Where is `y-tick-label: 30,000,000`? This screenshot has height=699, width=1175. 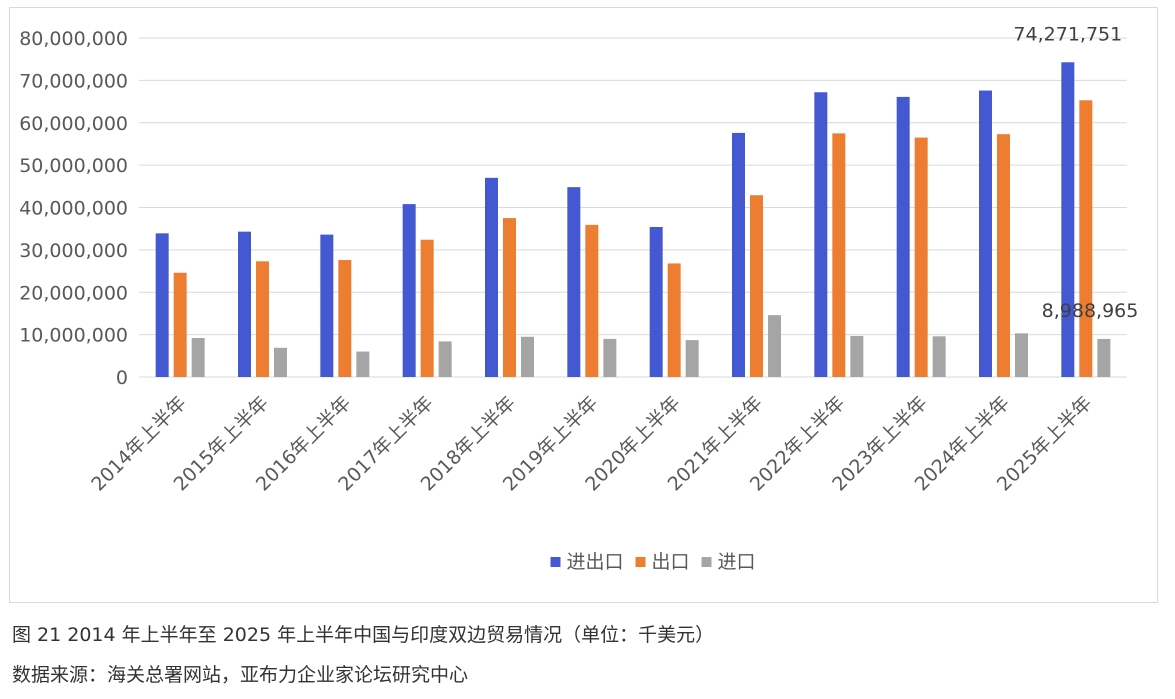
y-tick-label: 30,000,000 is located at coordinates (73, 251).